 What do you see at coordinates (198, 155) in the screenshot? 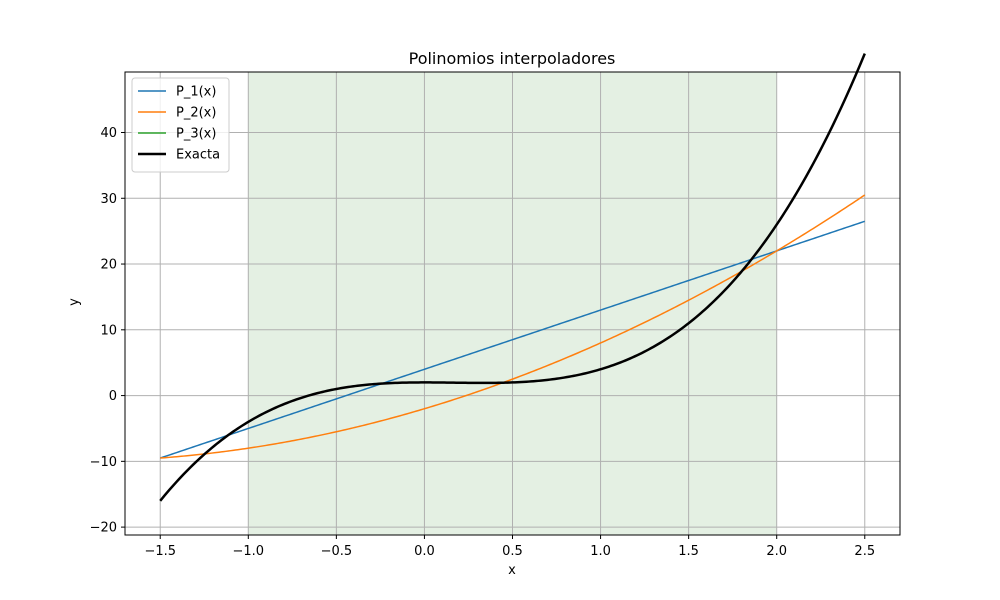
I see `legend-label: Exacta` at bounding box center [198, 155].